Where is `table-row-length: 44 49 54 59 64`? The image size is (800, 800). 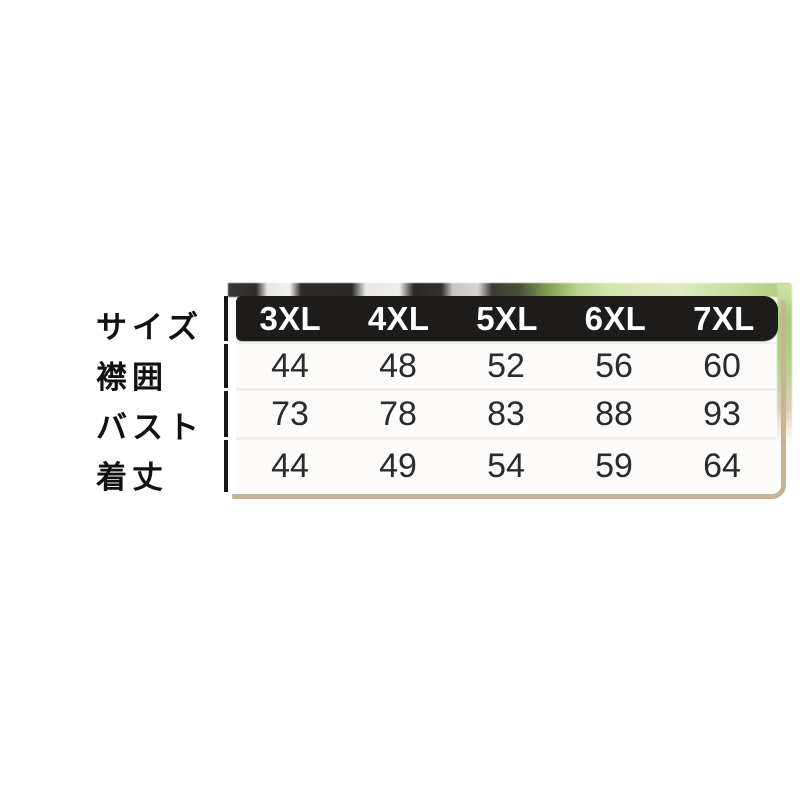 table-row-length: 44 49 54 59 64 is located at coordinates (506, 466).